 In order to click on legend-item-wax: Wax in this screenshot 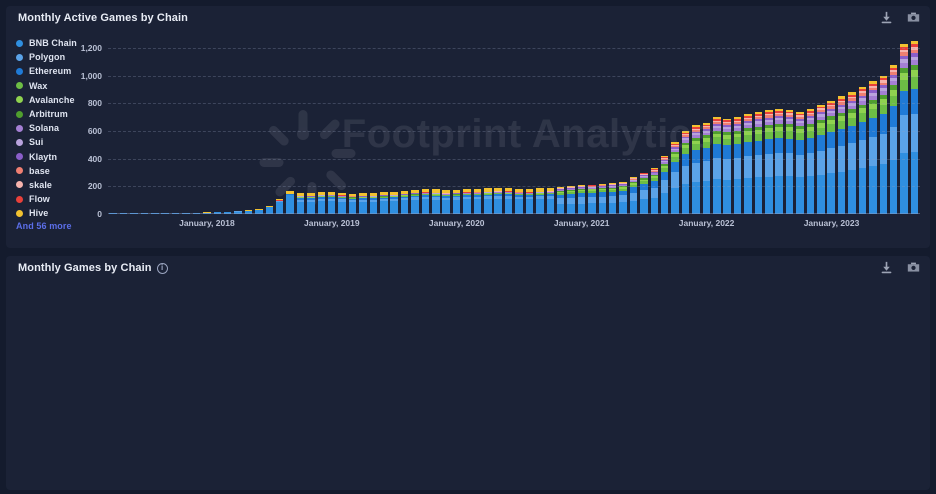, I will do `click(52, 86)`.